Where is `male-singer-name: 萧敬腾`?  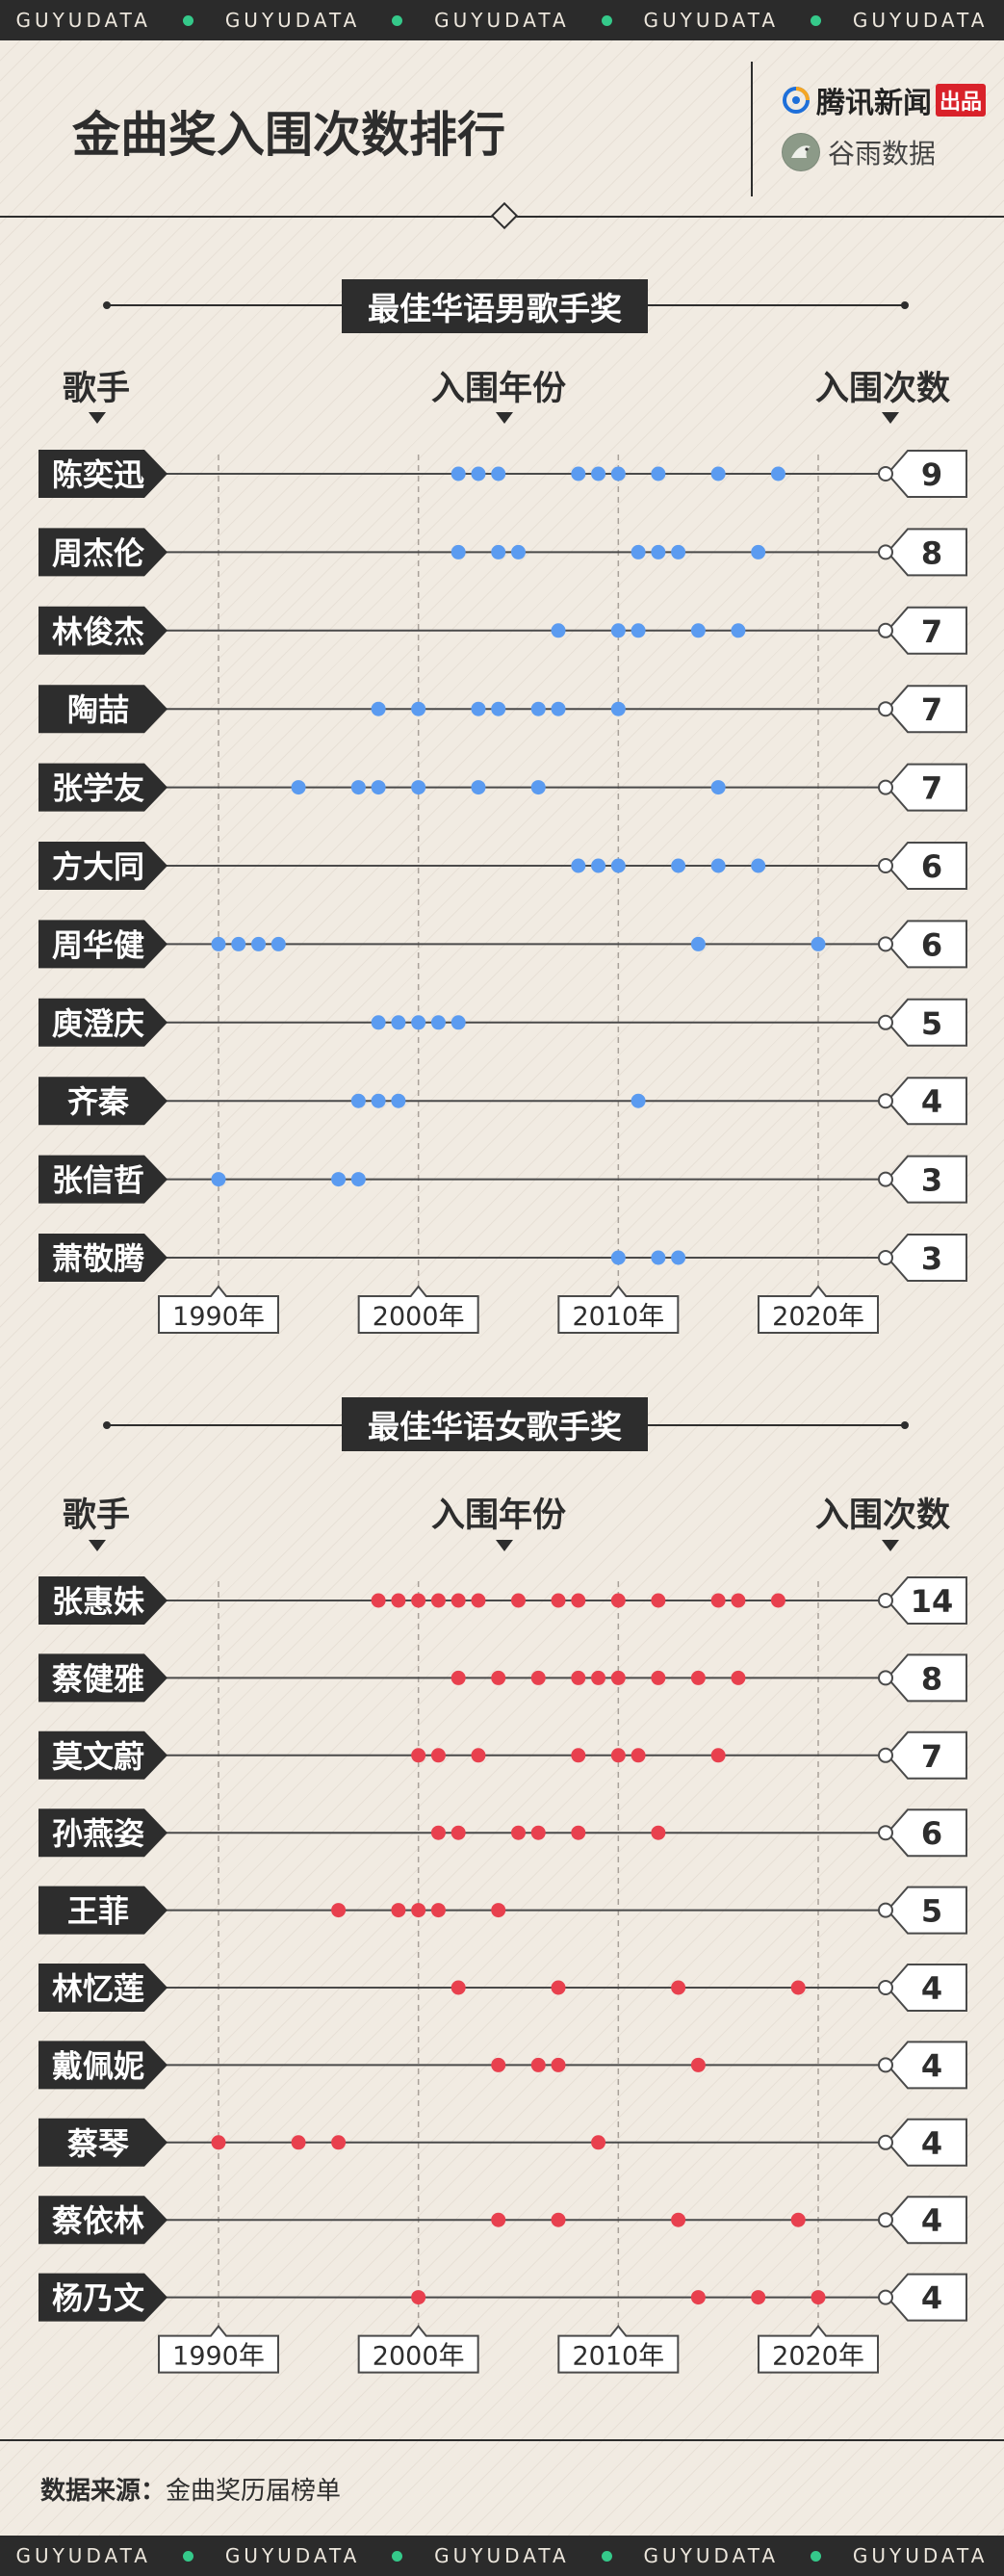 male-singer-name: 萧敬腾 is located at coordinates (98, 1258).